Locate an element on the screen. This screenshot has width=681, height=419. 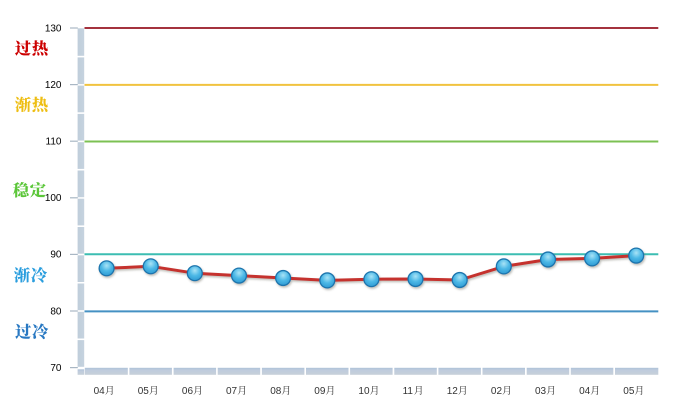
svg-text: 120 is located at coordinates (53, 85).